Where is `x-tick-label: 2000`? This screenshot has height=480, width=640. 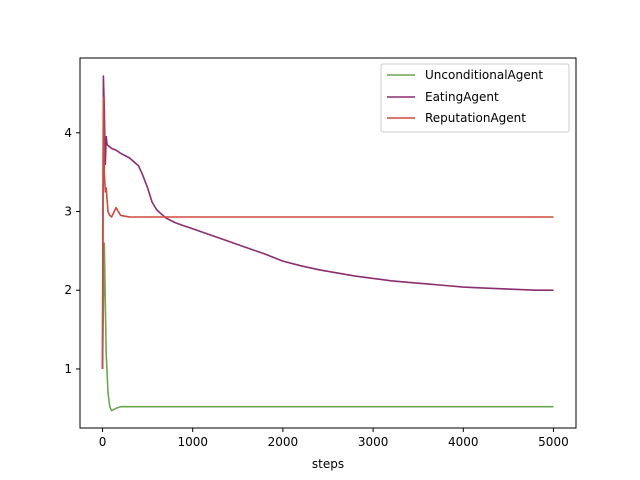
x-tick-label: 2000 is located at coordinates (283, 442).